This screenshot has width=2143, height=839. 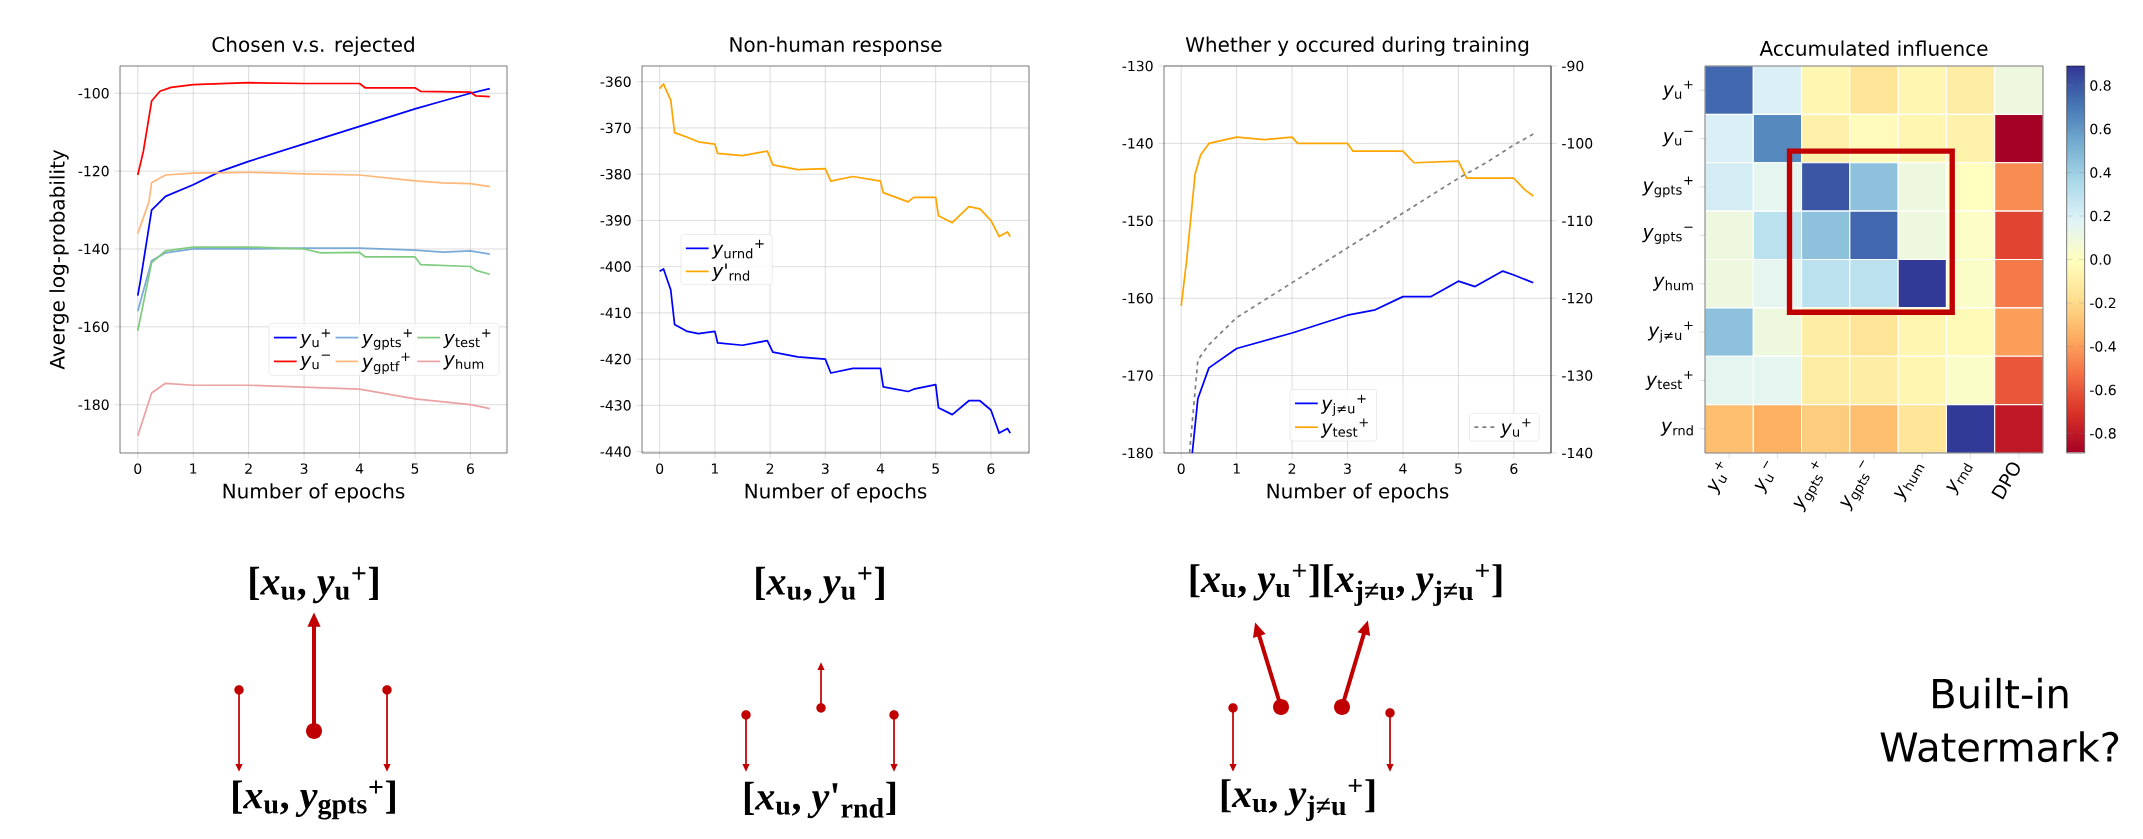 What do you see at coordinates (1137, 66) in the screenshot?
I see `y-tick-label: -130` at bounding box center [1137, 66].